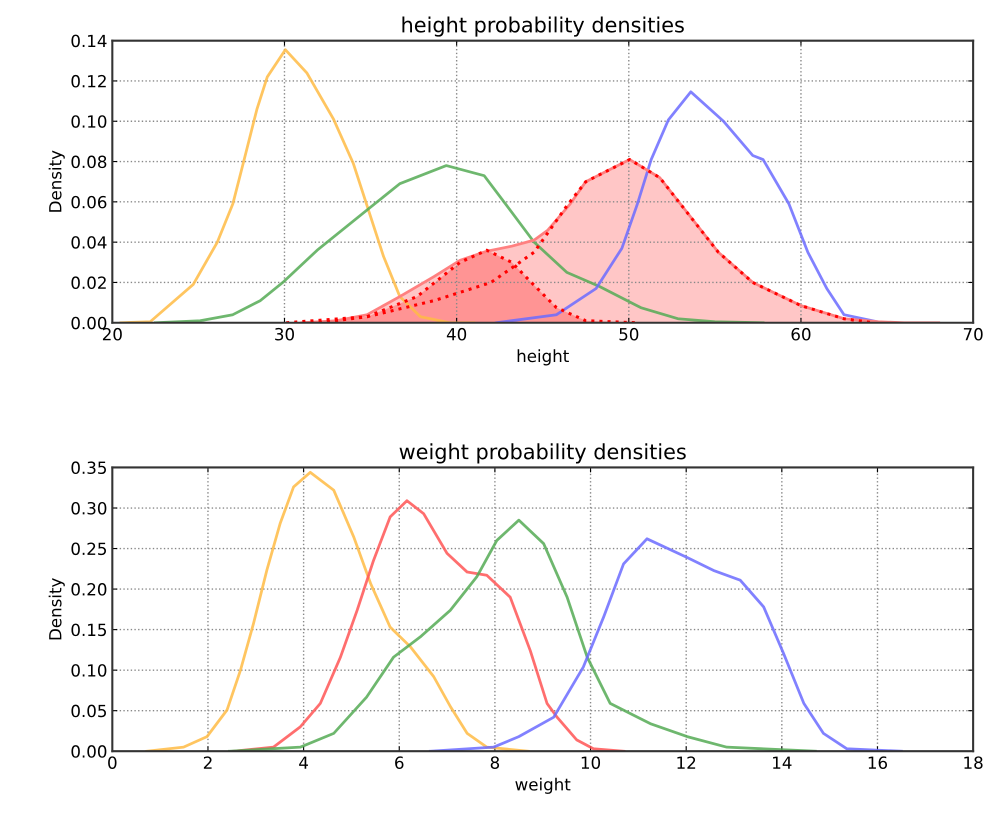  Describe the element at coordinates (456, 334) in the screenshot. I see `x-tick-label: 40` at that location.